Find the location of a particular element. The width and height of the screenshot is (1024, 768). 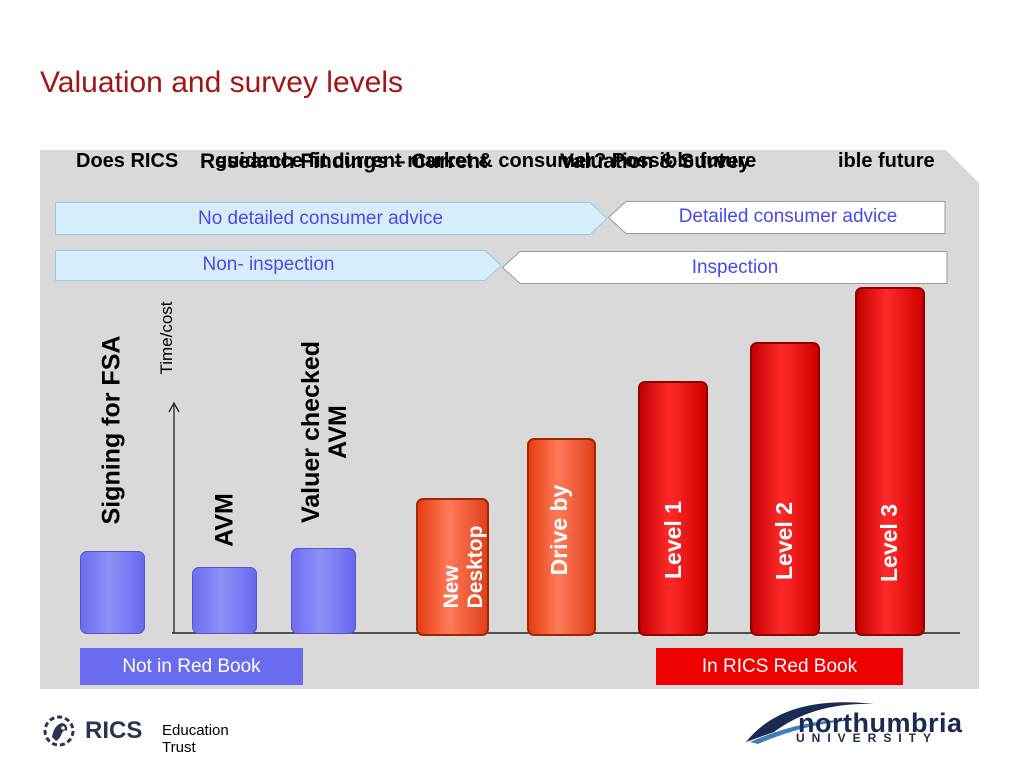

no-advice-label: No detailed consumer advice is located at coordinates (320, 218).